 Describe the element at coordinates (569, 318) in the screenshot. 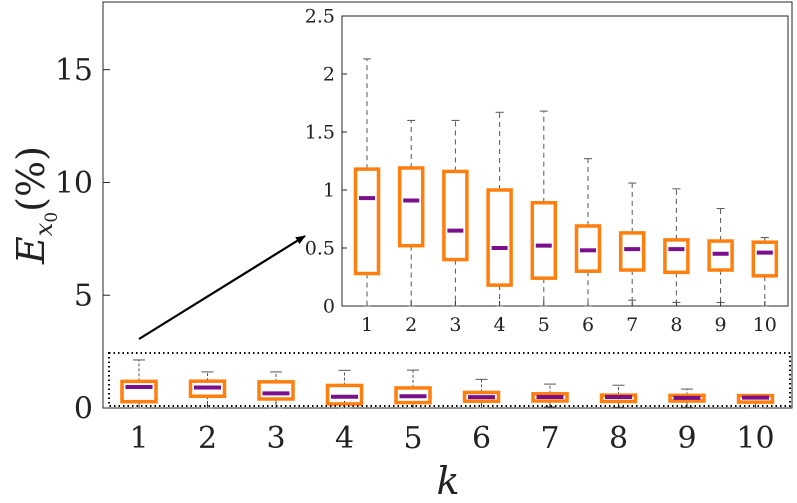

I see `inset-x-ticks: 1 2 3 4 5 6 7 8 9 10` at that location.